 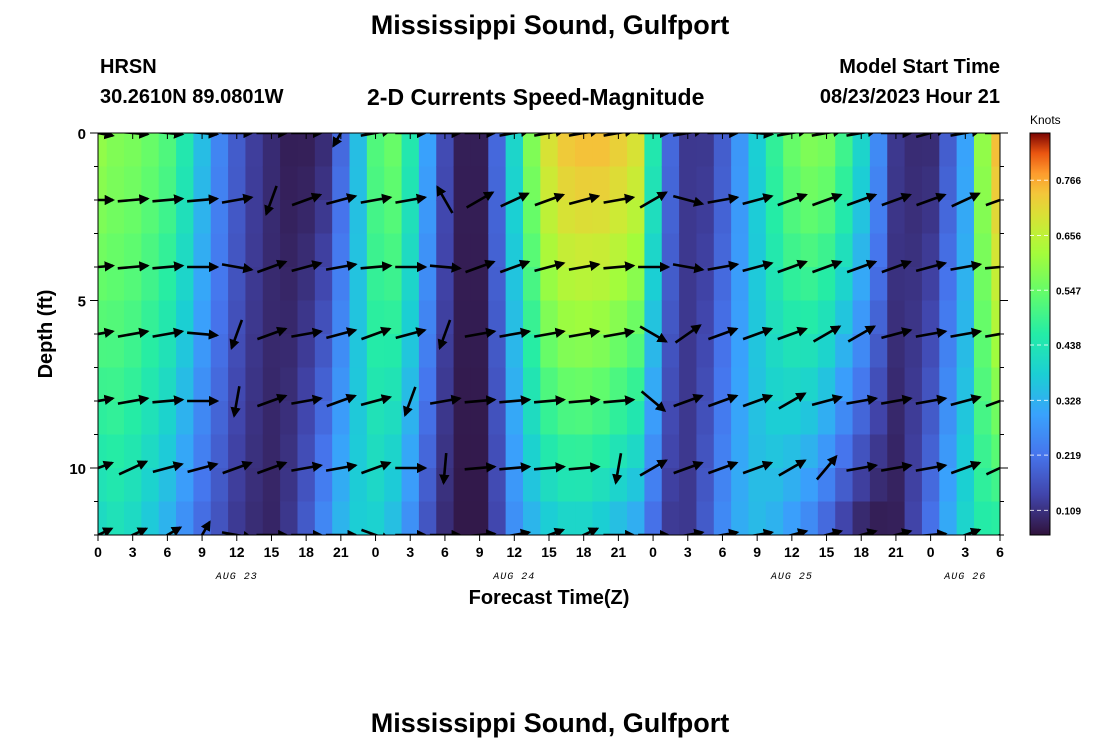 I want to click on x-tick-label: 0, so click(x=376, y=552).